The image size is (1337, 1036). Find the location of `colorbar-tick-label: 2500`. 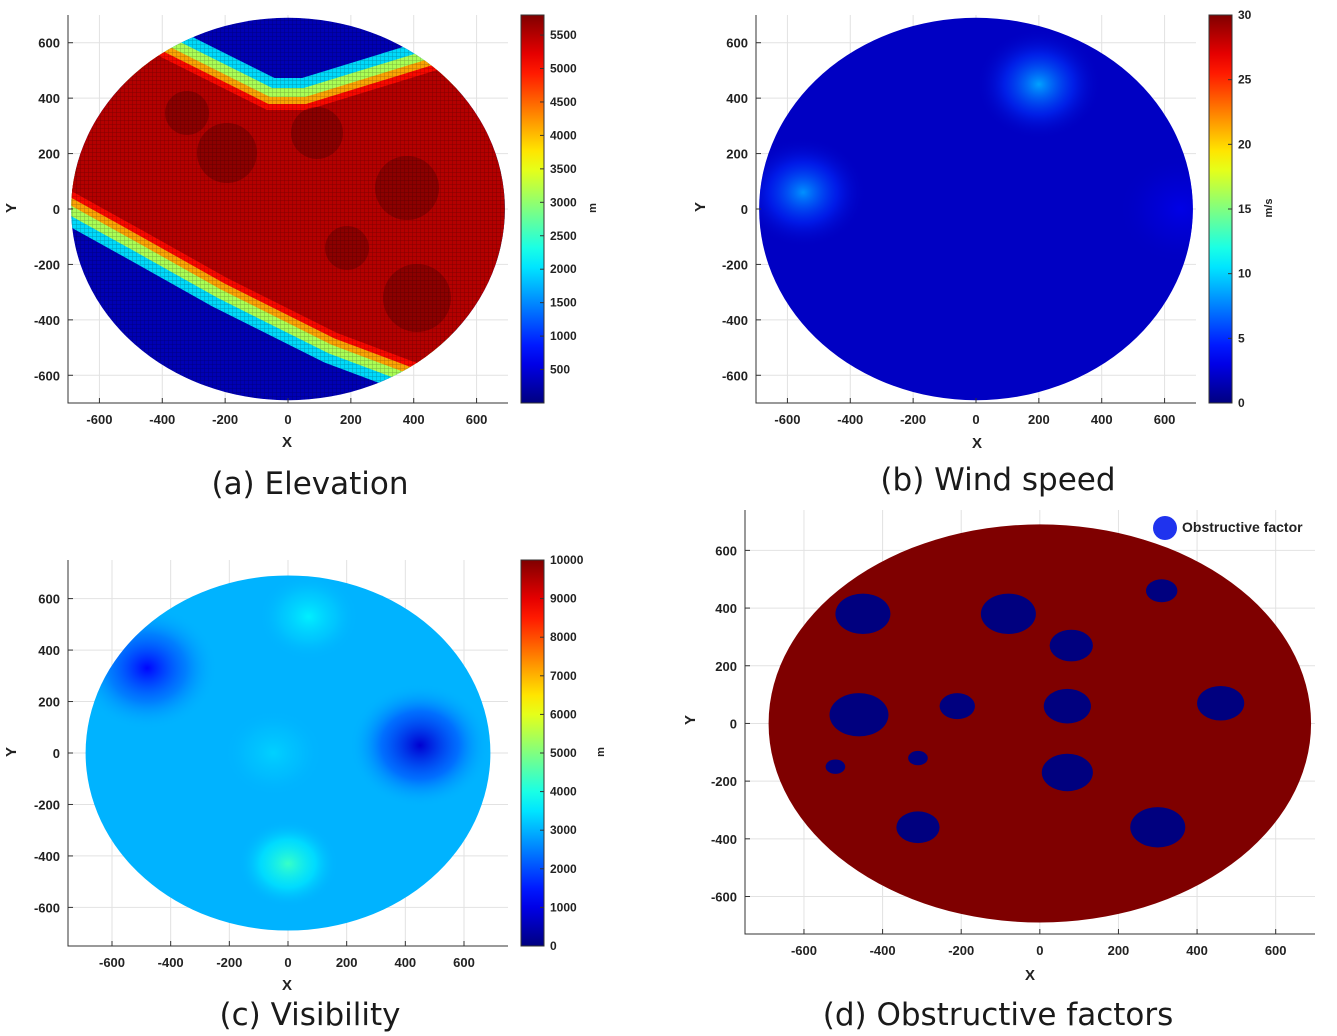

colorbar-tick-label: 2500 is located at coordinates (563, 236).